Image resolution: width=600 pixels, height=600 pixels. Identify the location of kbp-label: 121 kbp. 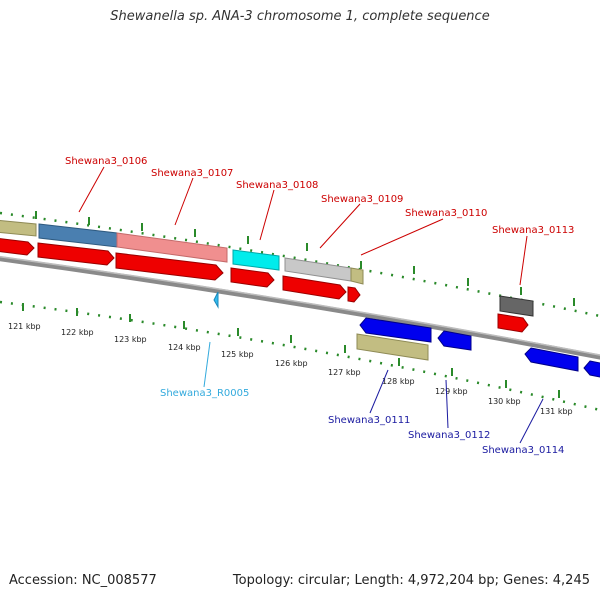
(24, 326).